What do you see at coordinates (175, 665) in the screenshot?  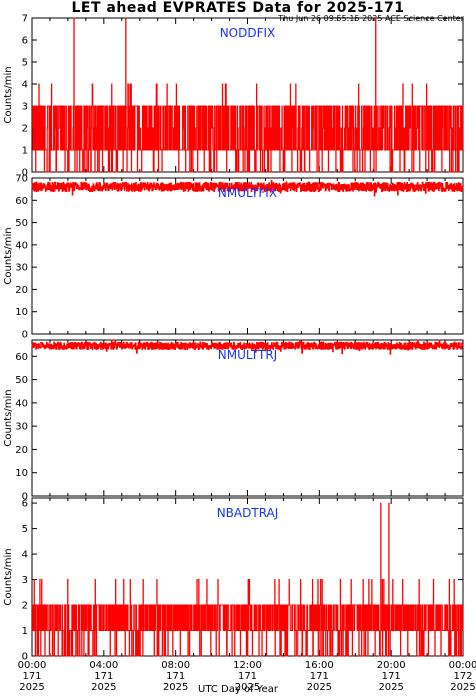 I see `x-tick-time: 08:00` at bounding box center [175, 665].